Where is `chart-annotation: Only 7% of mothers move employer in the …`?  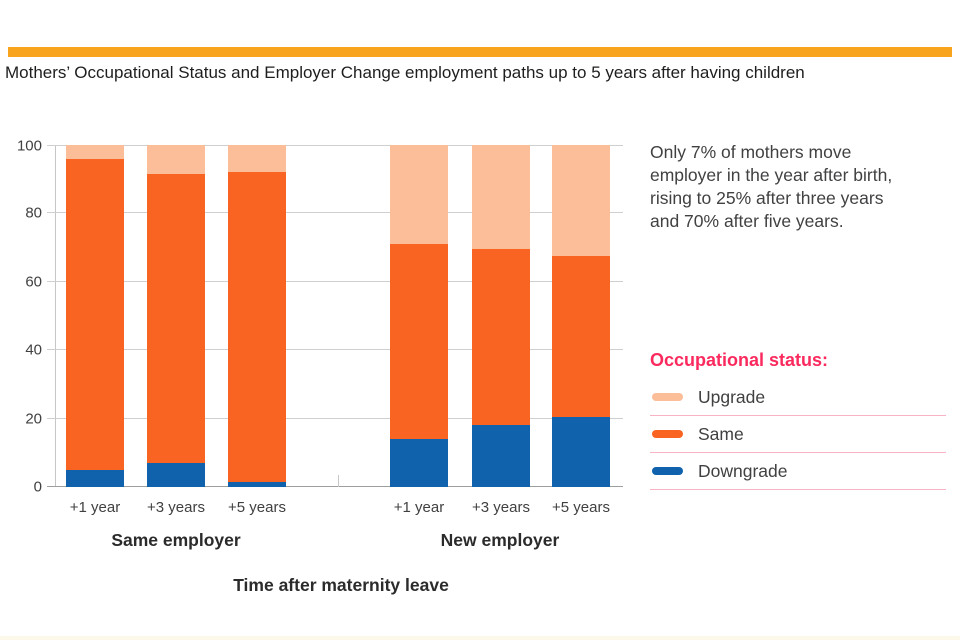
chart-annotation: Only 7% of mothers move employer in the … is located at coordinates (771, 186).